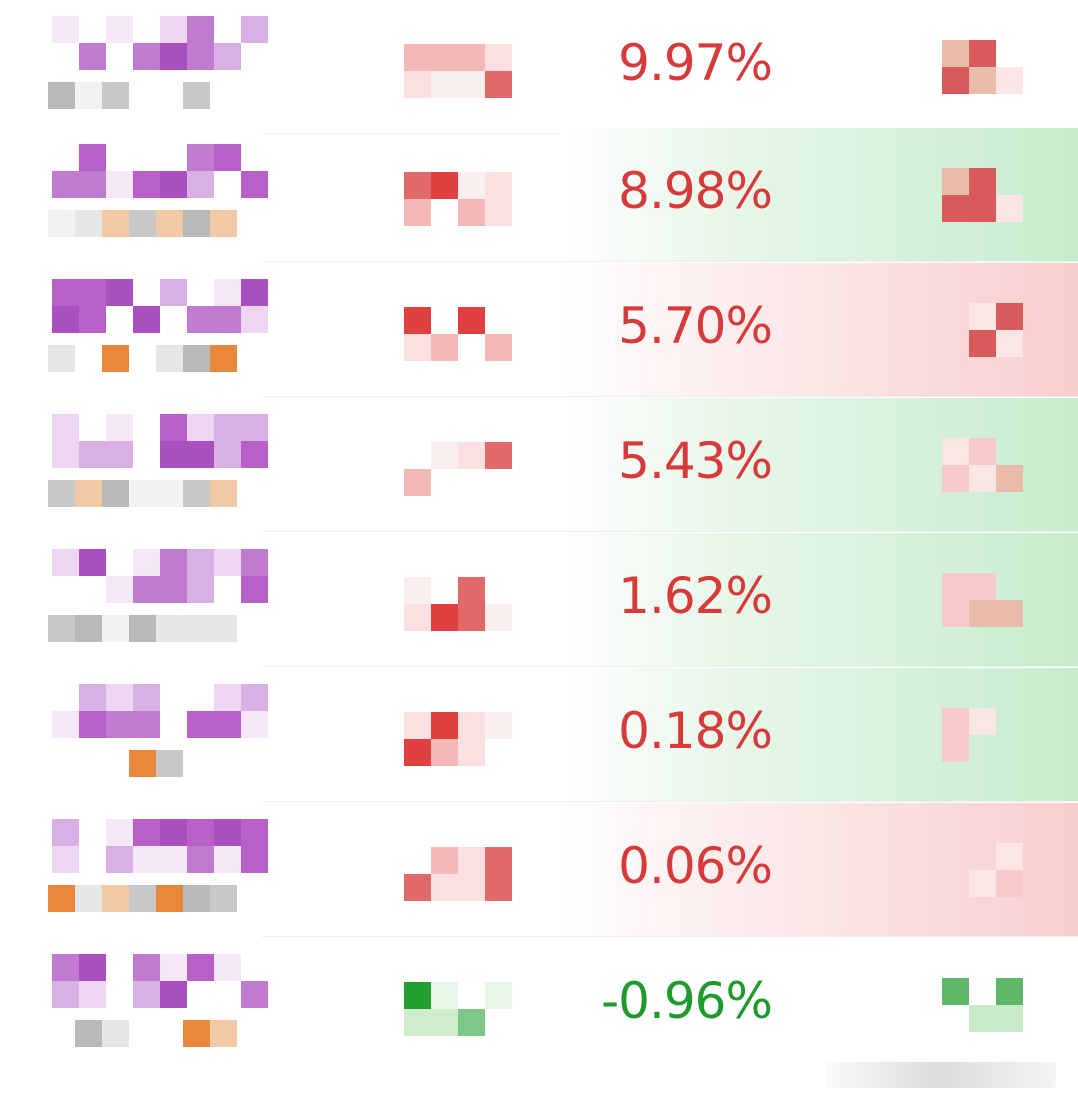 This screenshot has height=1114, width=1078. I want to click on stock-row-8: -0.96%, so click(539, 1005).